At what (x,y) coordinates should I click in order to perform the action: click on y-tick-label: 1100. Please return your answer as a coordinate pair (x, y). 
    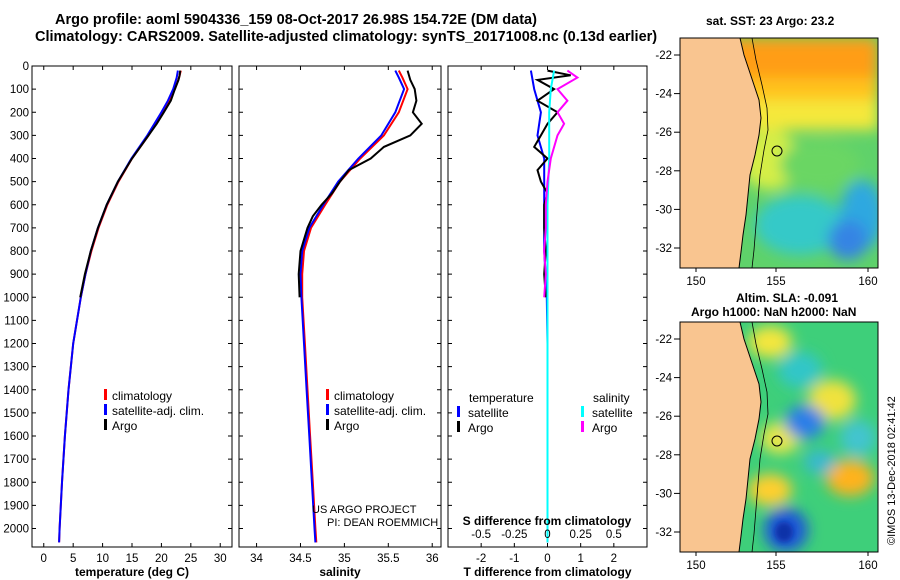
    Looking at the image, I should click on (16, 321).